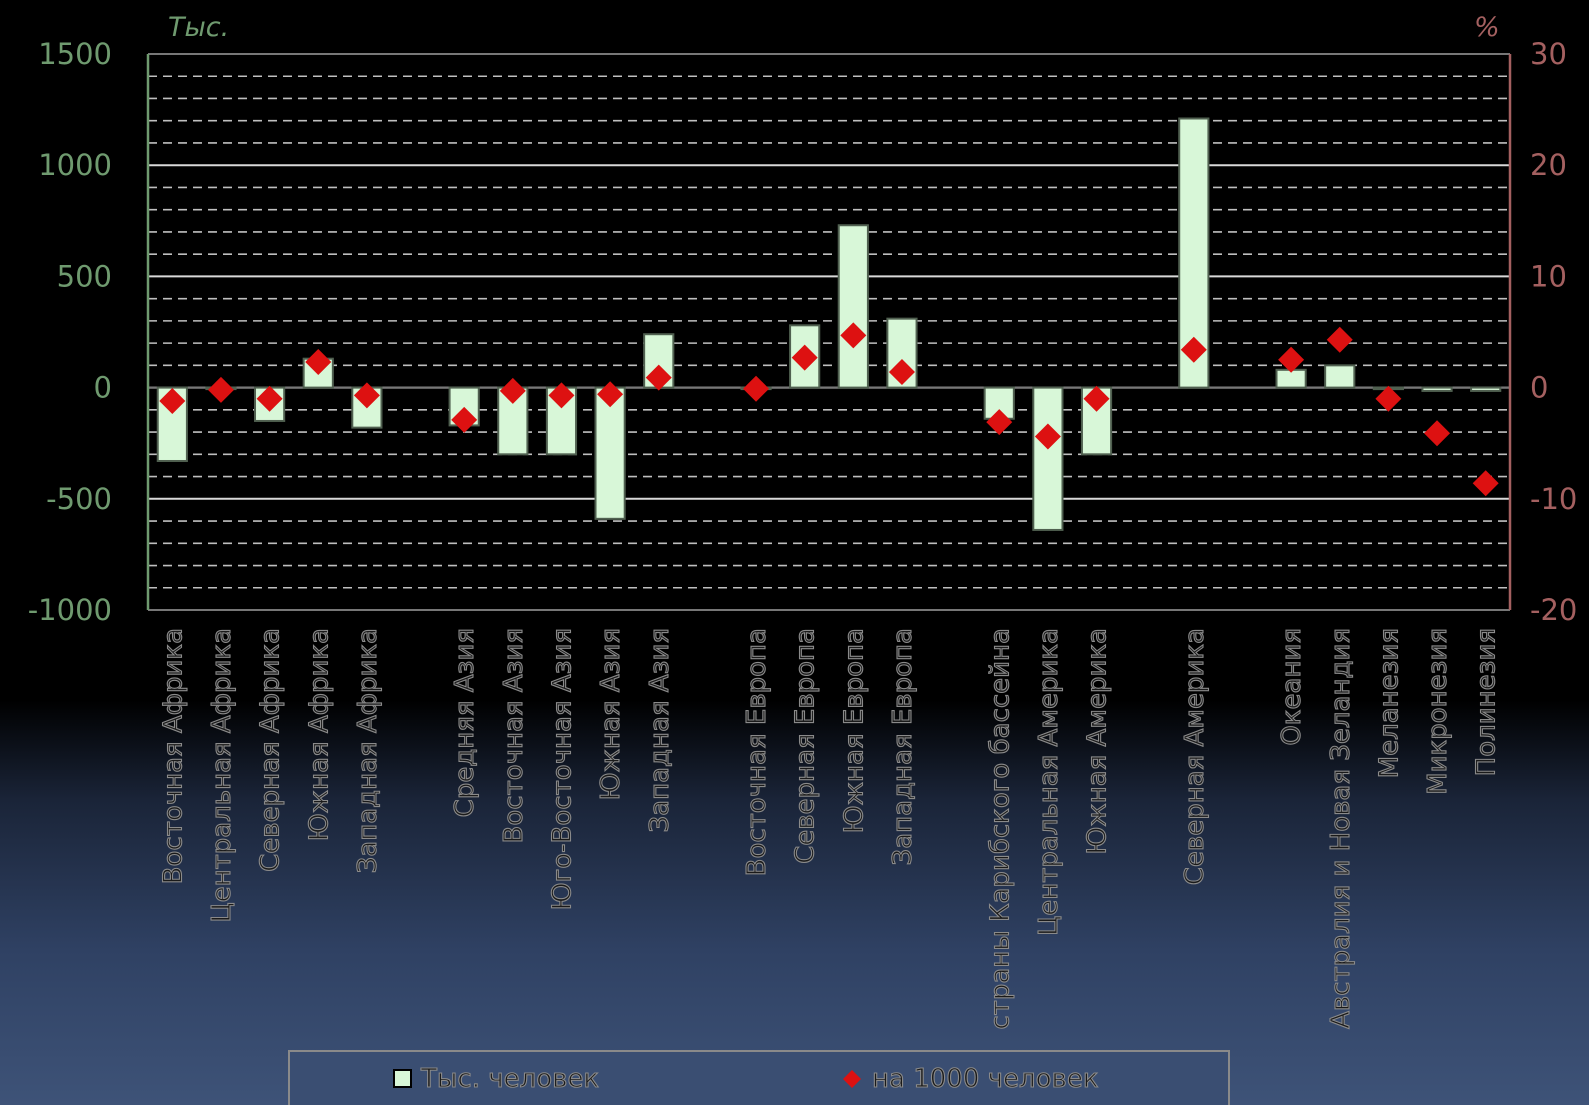 This screenshot has height=1105, width=1589. I want to click on category-label: Северная Европа, so click(806, 746).